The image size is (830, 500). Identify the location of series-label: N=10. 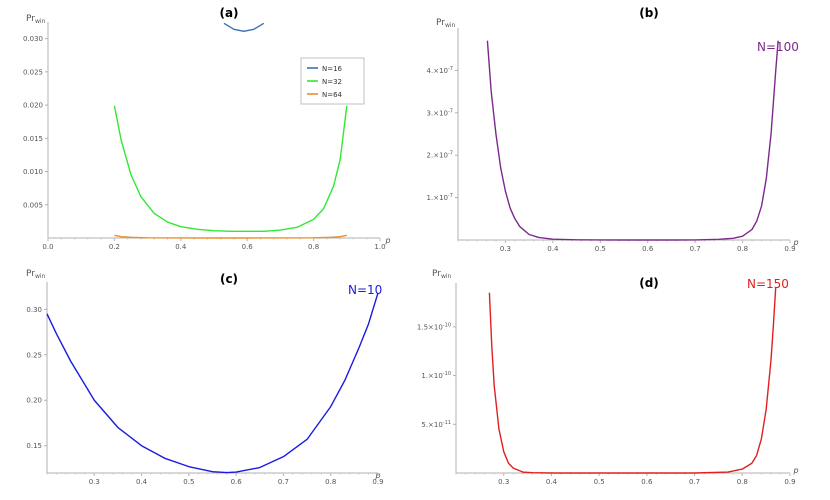
(365, 290).